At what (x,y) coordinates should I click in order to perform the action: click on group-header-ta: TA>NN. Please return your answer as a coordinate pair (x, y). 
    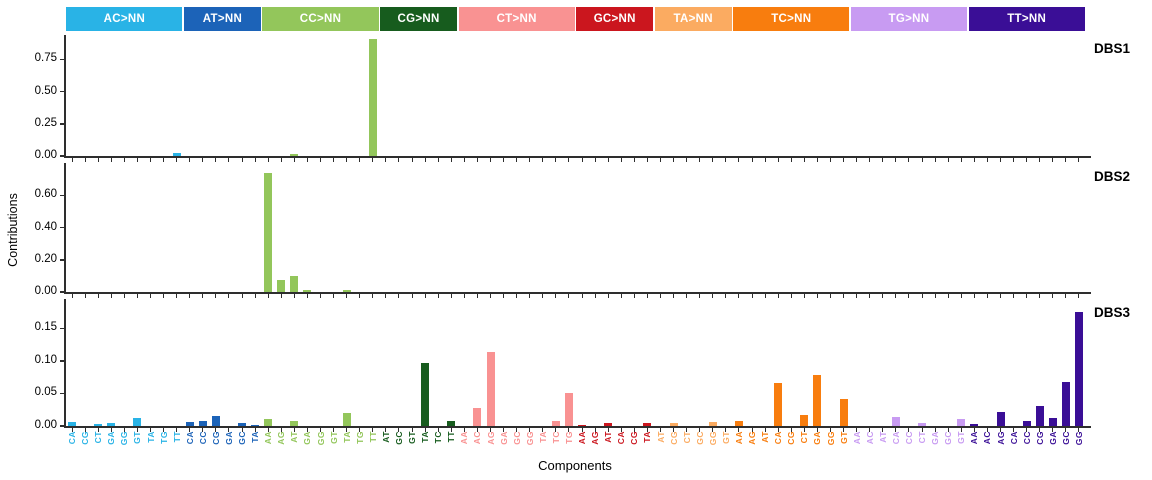
    Looking at the image, I should click on (693, 19).